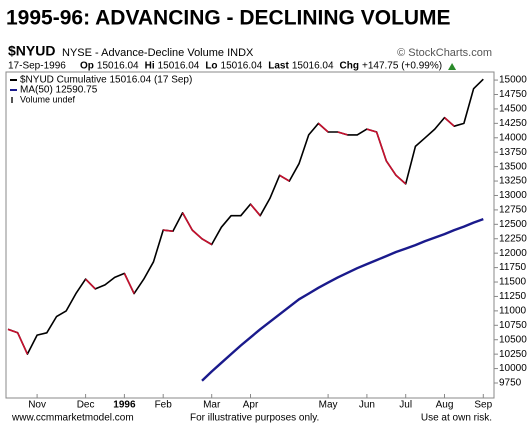 The height and width of the screenshot is (433, 528). I want to click on x-tick-label: Sep, so click(483, 405).